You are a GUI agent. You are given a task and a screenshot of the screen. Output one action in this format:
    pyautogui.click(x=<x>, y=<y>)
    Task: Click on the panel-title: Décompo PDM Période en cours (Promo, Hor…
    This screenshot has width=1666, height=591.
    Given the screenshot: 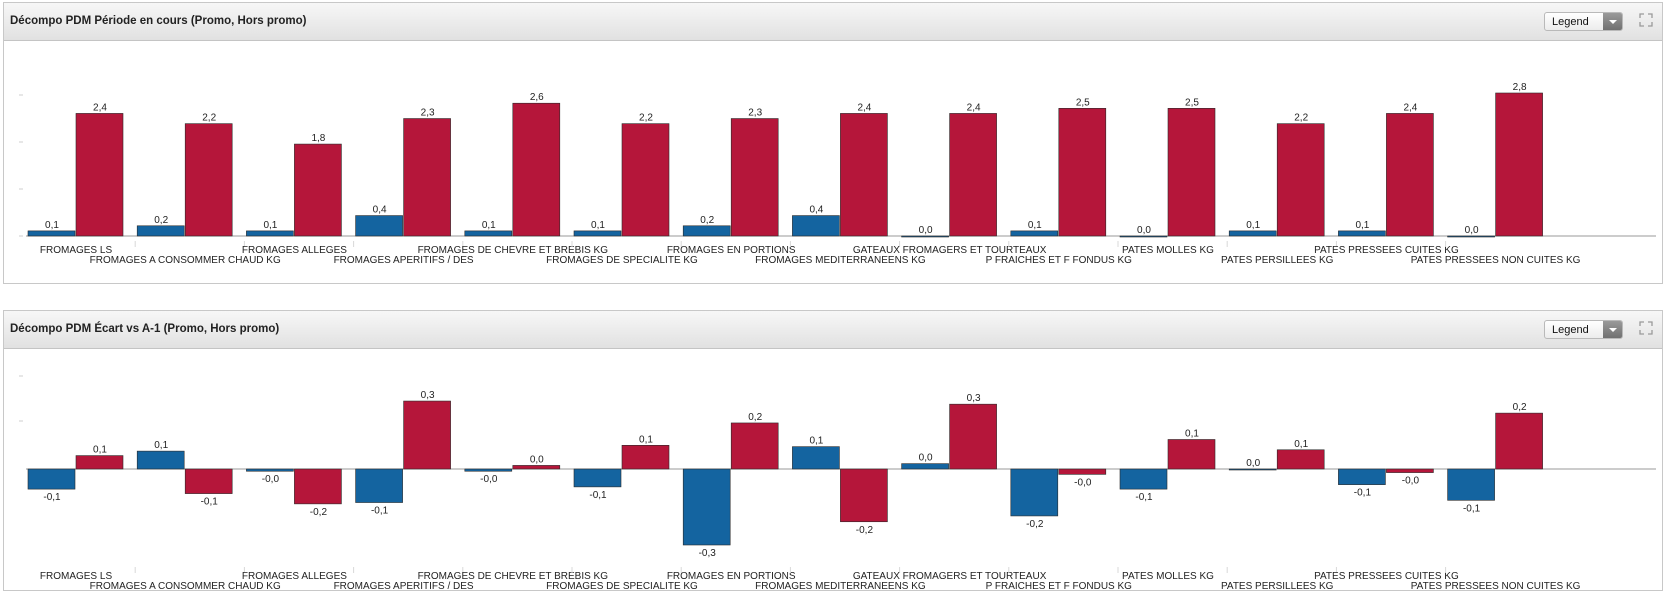 What is the action you would take?
    pyautogui.click(x=158, y=21)
    